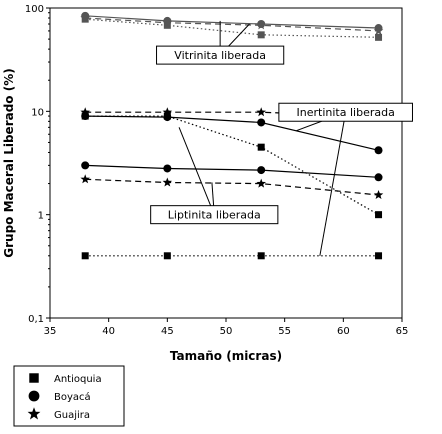  I want to click on x-axis-title: Tamaño (micras), so click(226, 356).